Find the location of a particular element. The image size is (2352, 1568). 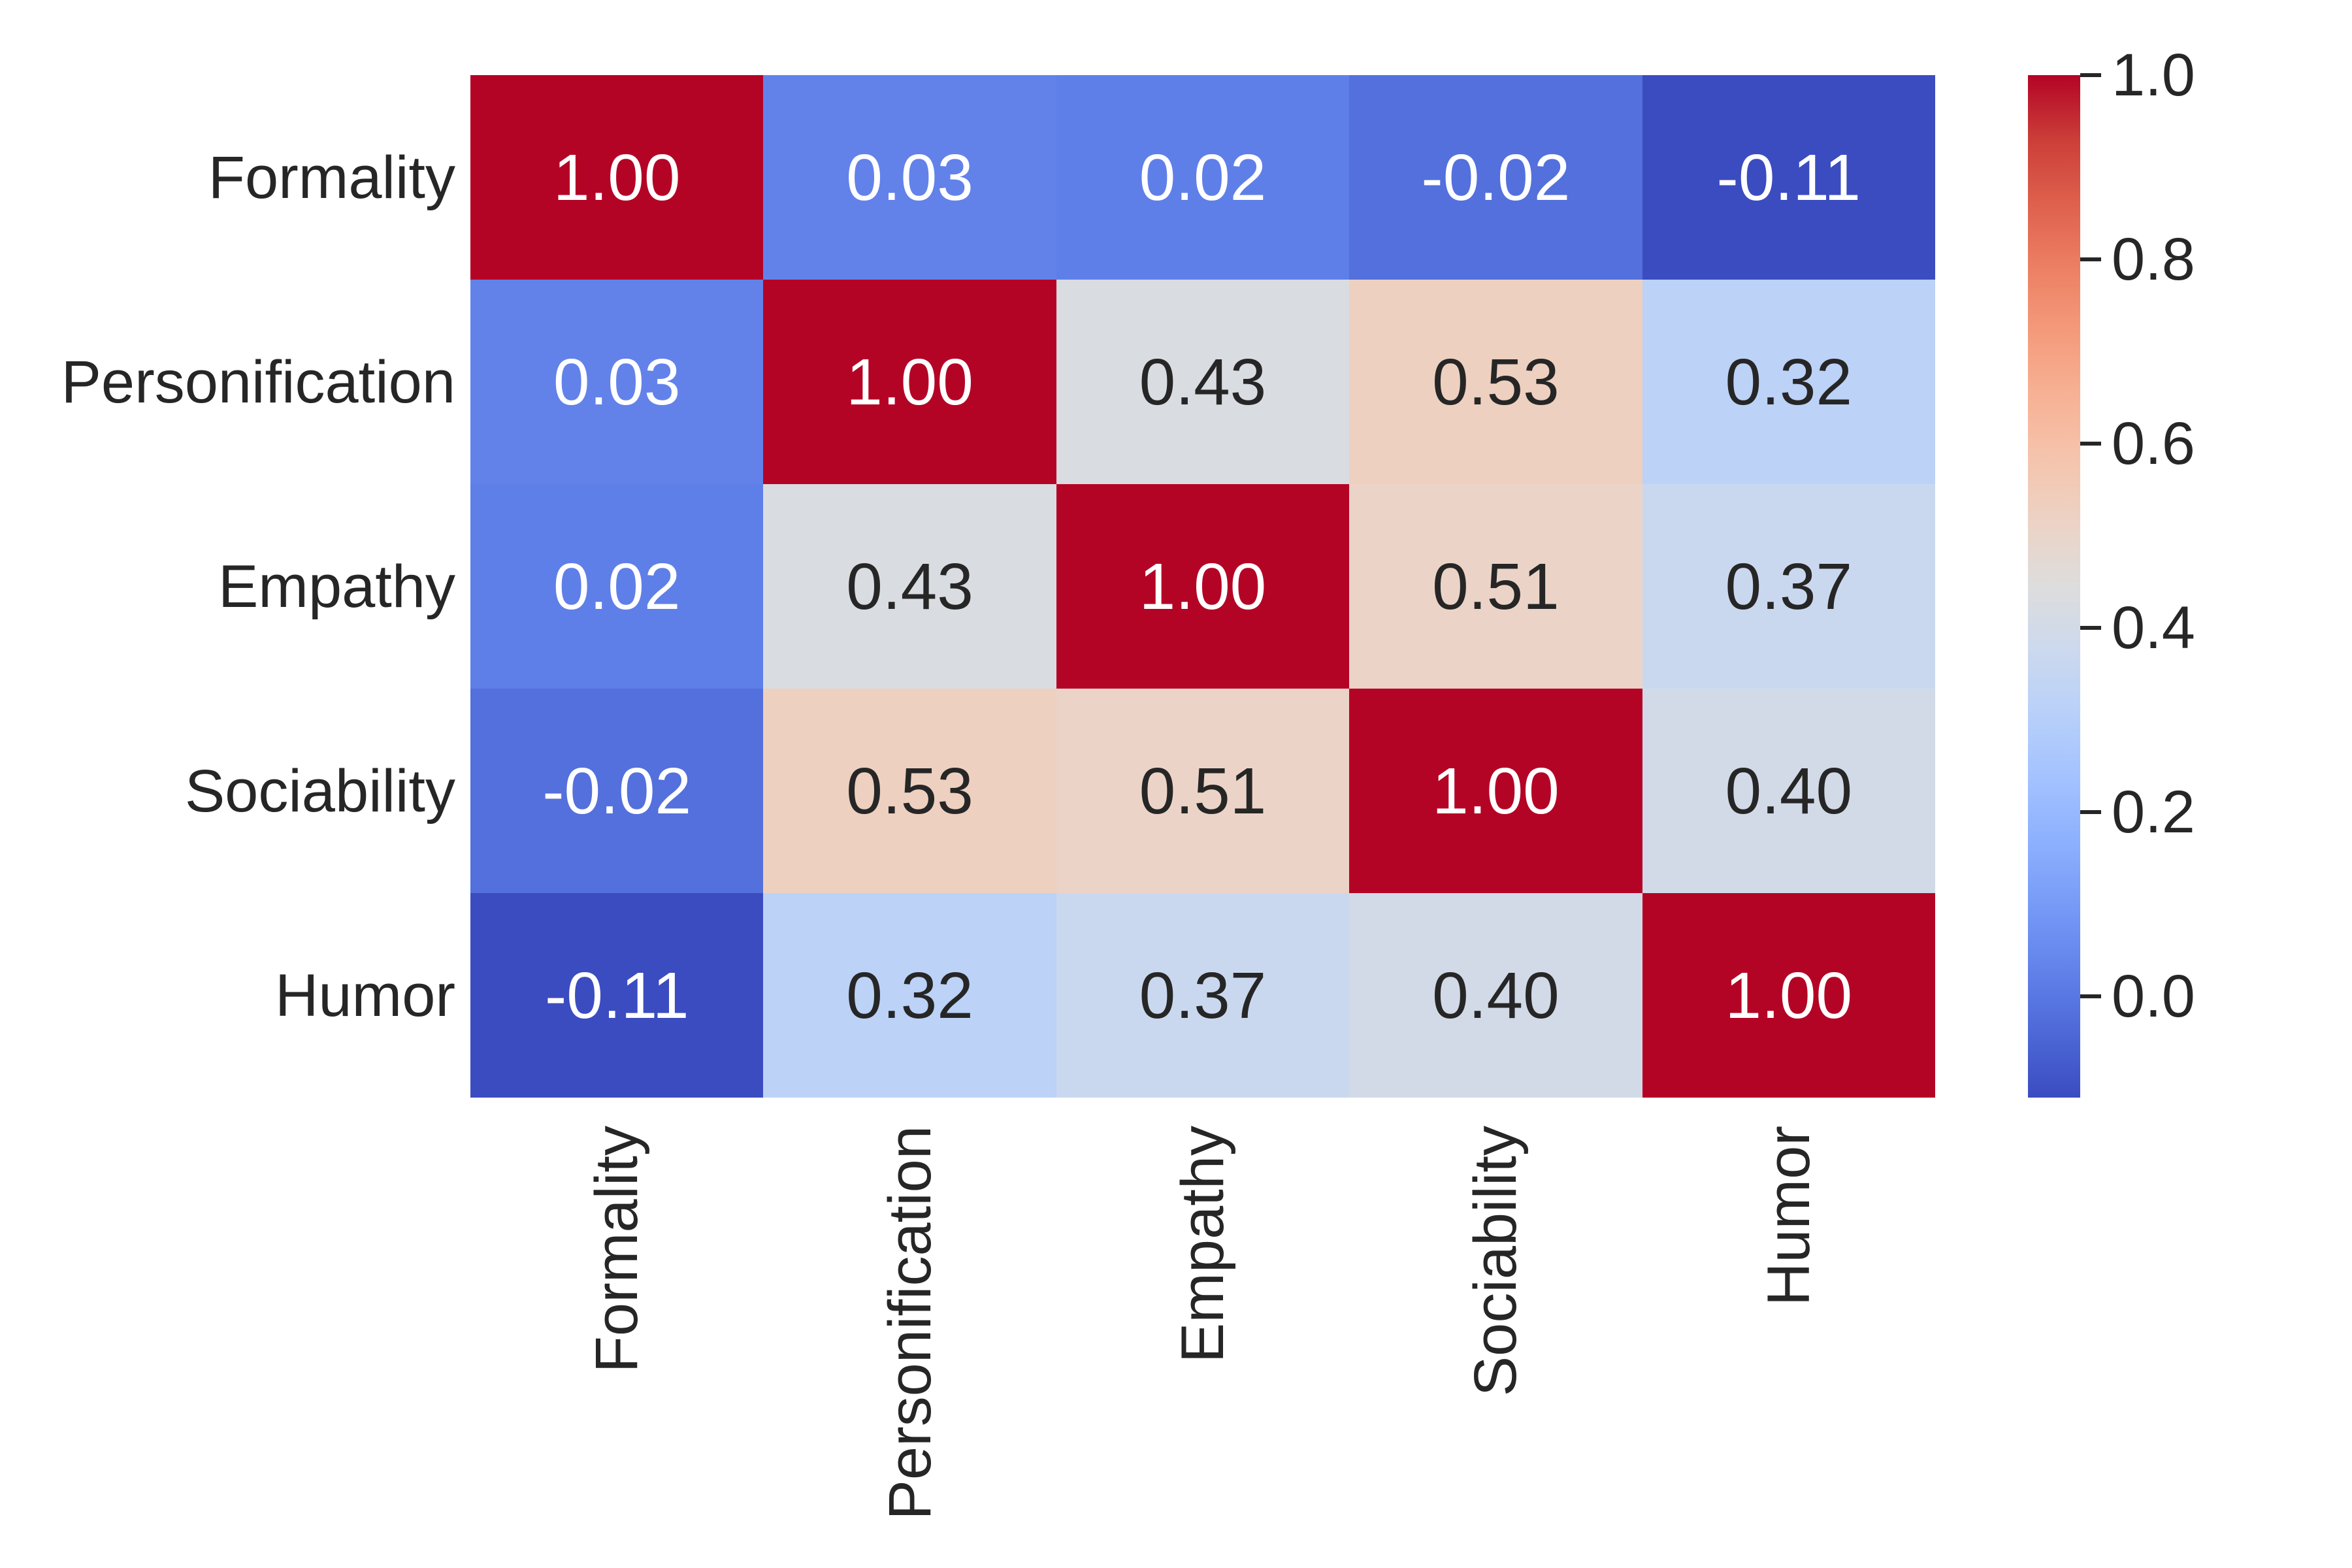

col-label-personification: Personification is located at coordinates (909, 1323).